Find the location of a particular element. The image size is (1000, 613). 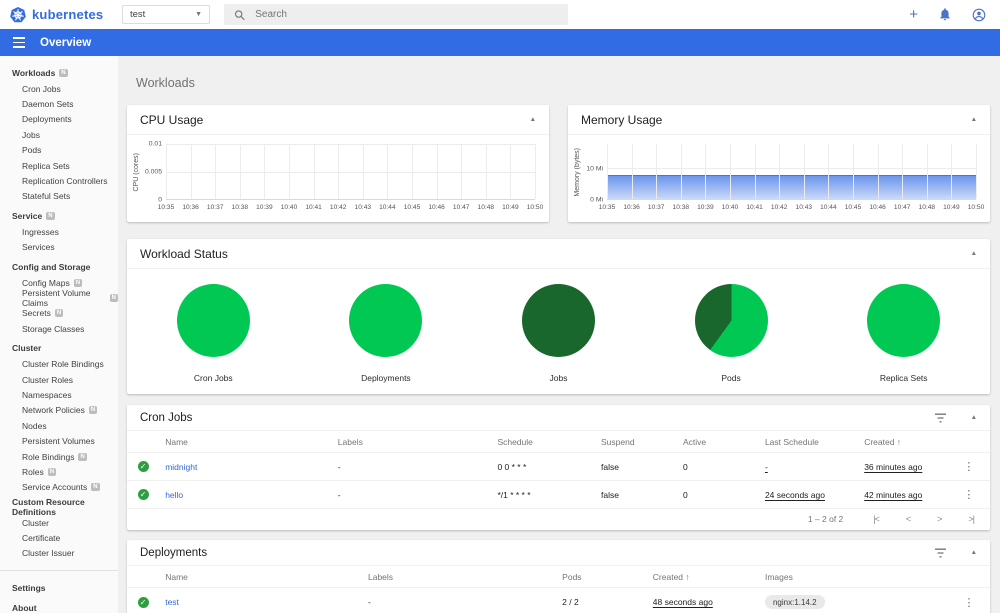

sidebar-item-label: Secrets is located at coordinates (36, 313).